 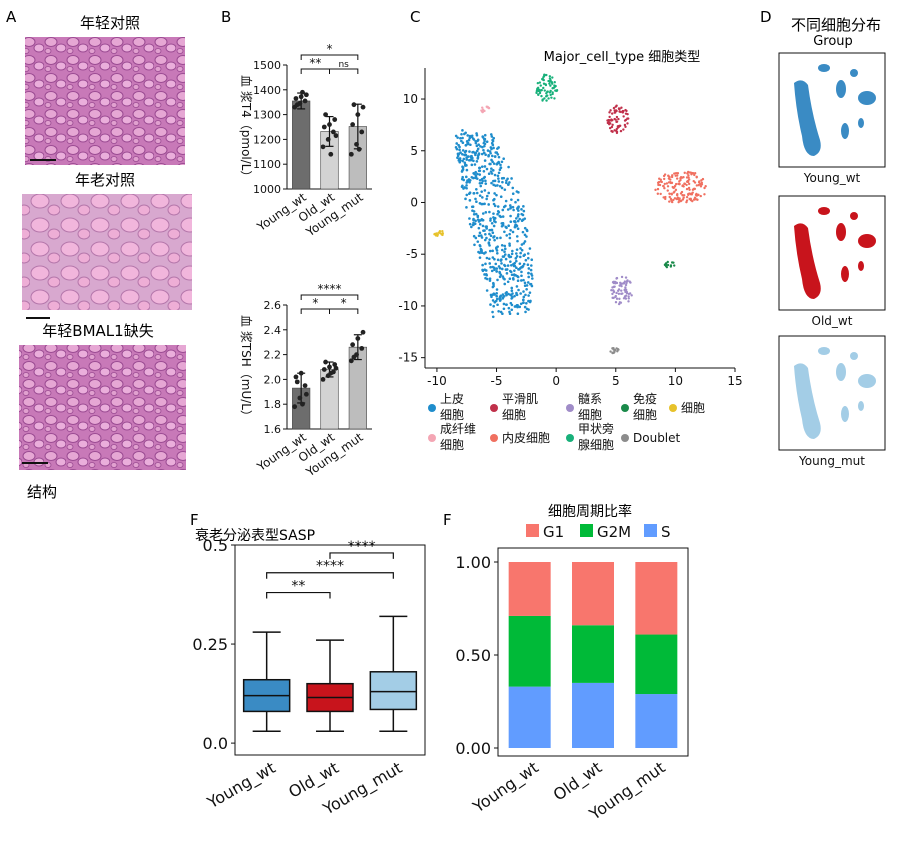 I want to click on y-tick-label: 2.6, so click(x=273, y=305).